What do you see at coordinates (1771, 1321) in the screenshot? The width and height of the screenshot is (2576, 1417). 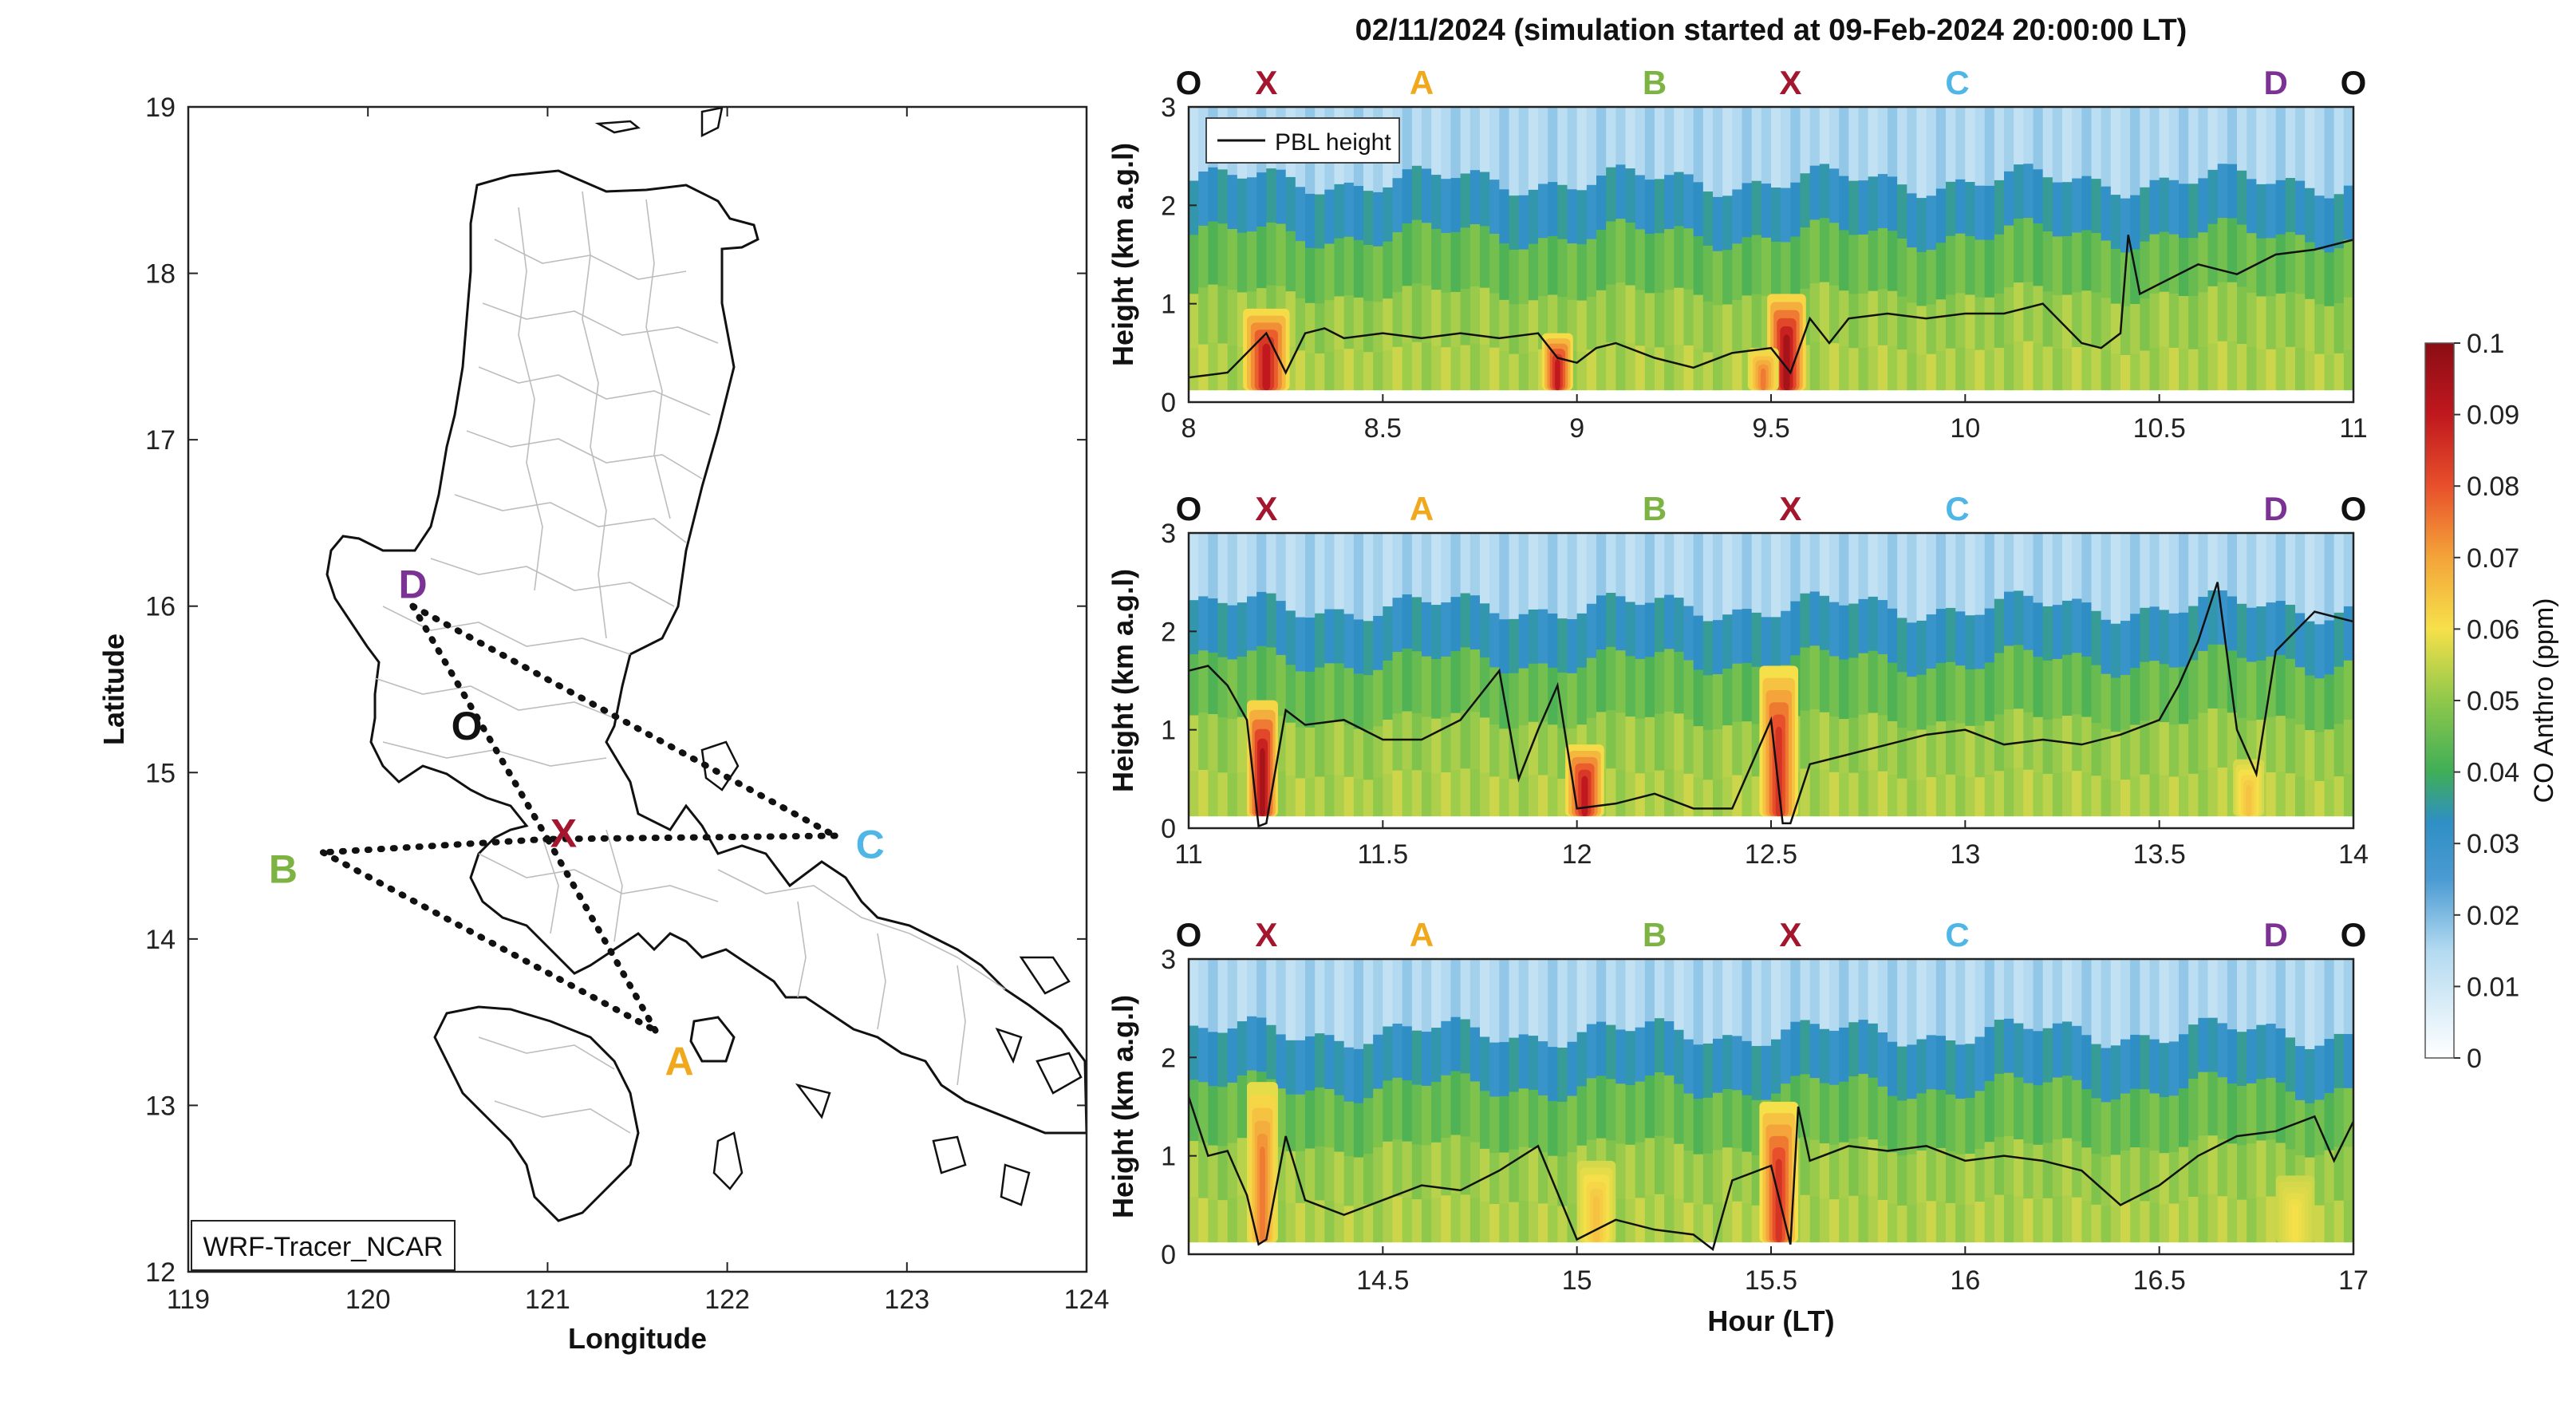 I see `x-axis-label: Hour (LT)` at bounding box center [1771, 1321].